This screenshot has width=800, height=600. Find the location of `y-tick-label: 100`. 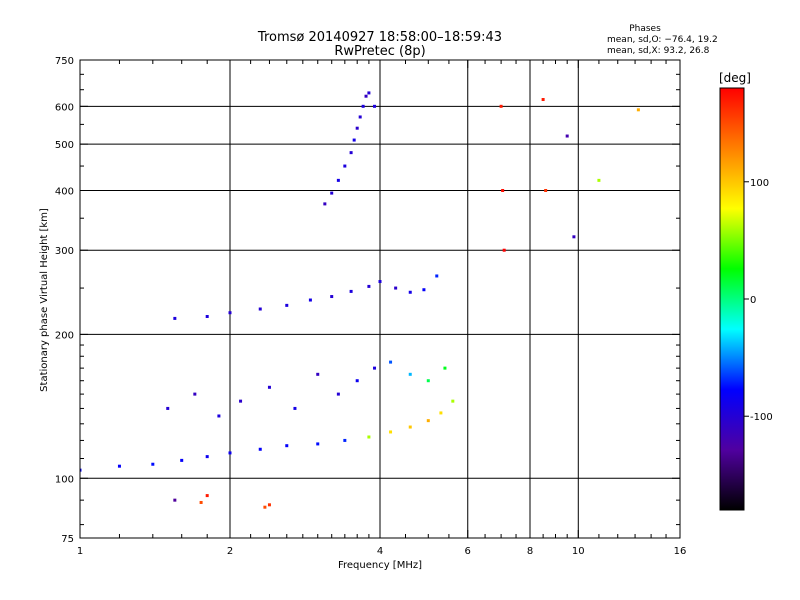

y-tick-label: 100 is located at coordinates (64, 479).